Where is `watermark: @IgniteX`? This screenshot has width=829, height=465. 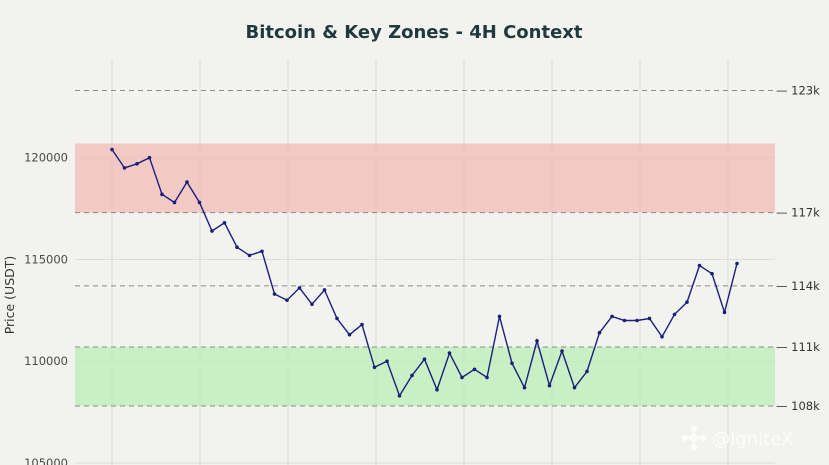 watermark: @IgniteX is located at coordinates (737, 438).